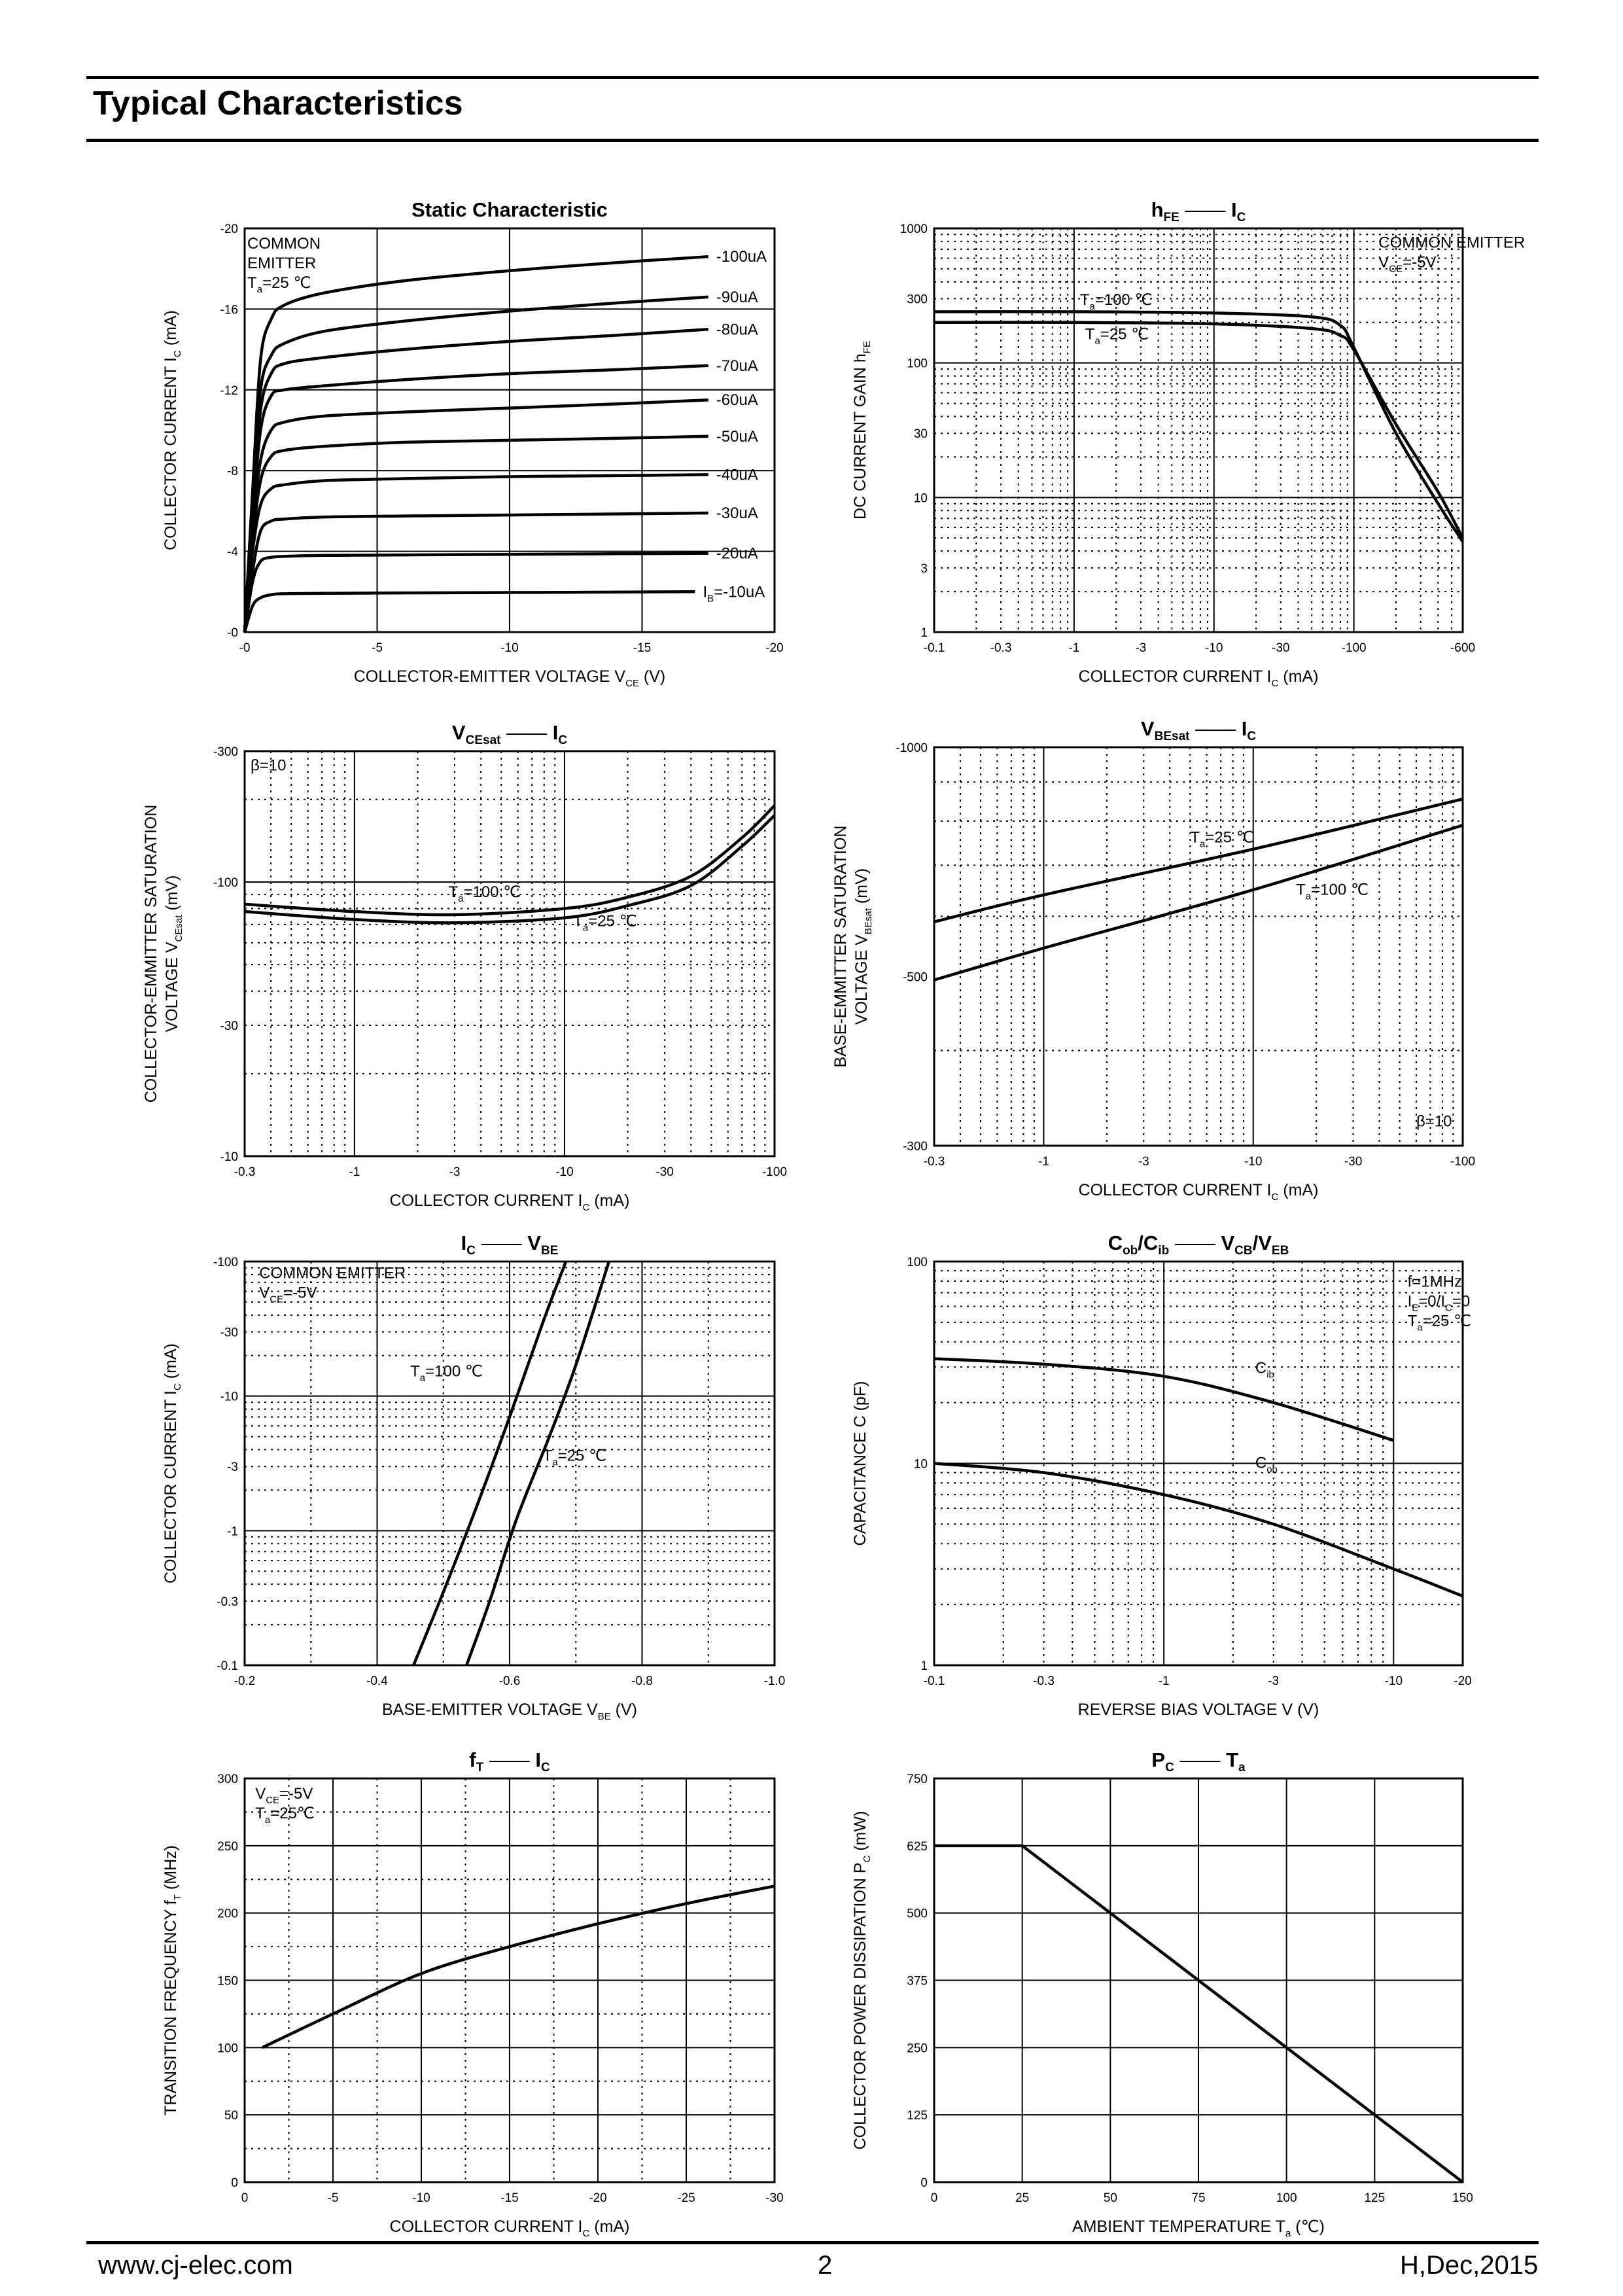 The width and height of the screenshot is (1623, 2296). Describe the element at coordinates (914, 229) in the screenshot. I see `y-tick-label: 1000` at that location.